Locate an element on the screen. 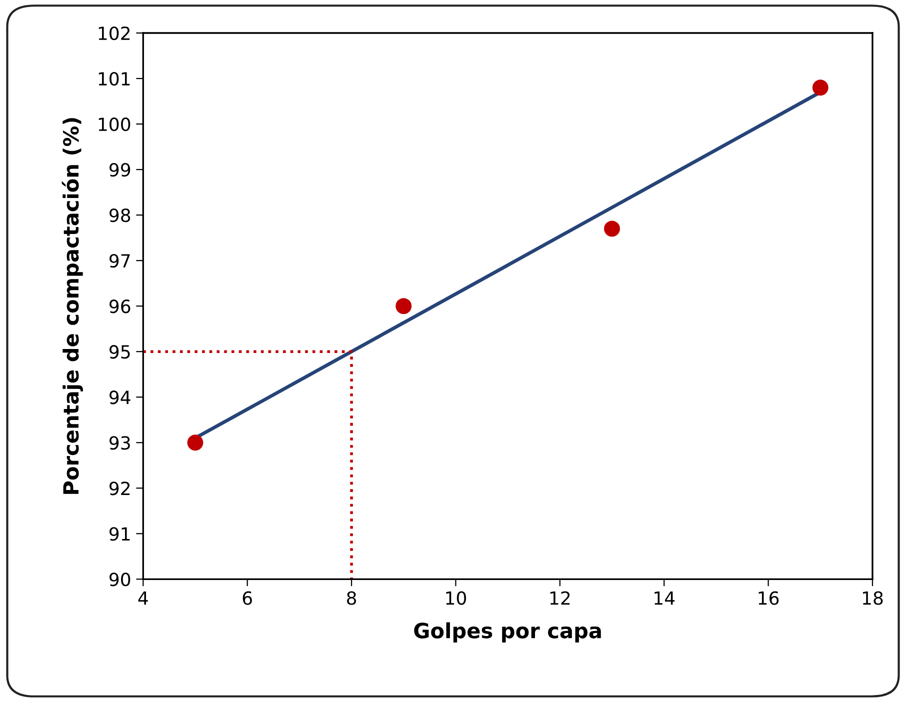  y-tick-label: 98 is located at coordinates (120, 215).